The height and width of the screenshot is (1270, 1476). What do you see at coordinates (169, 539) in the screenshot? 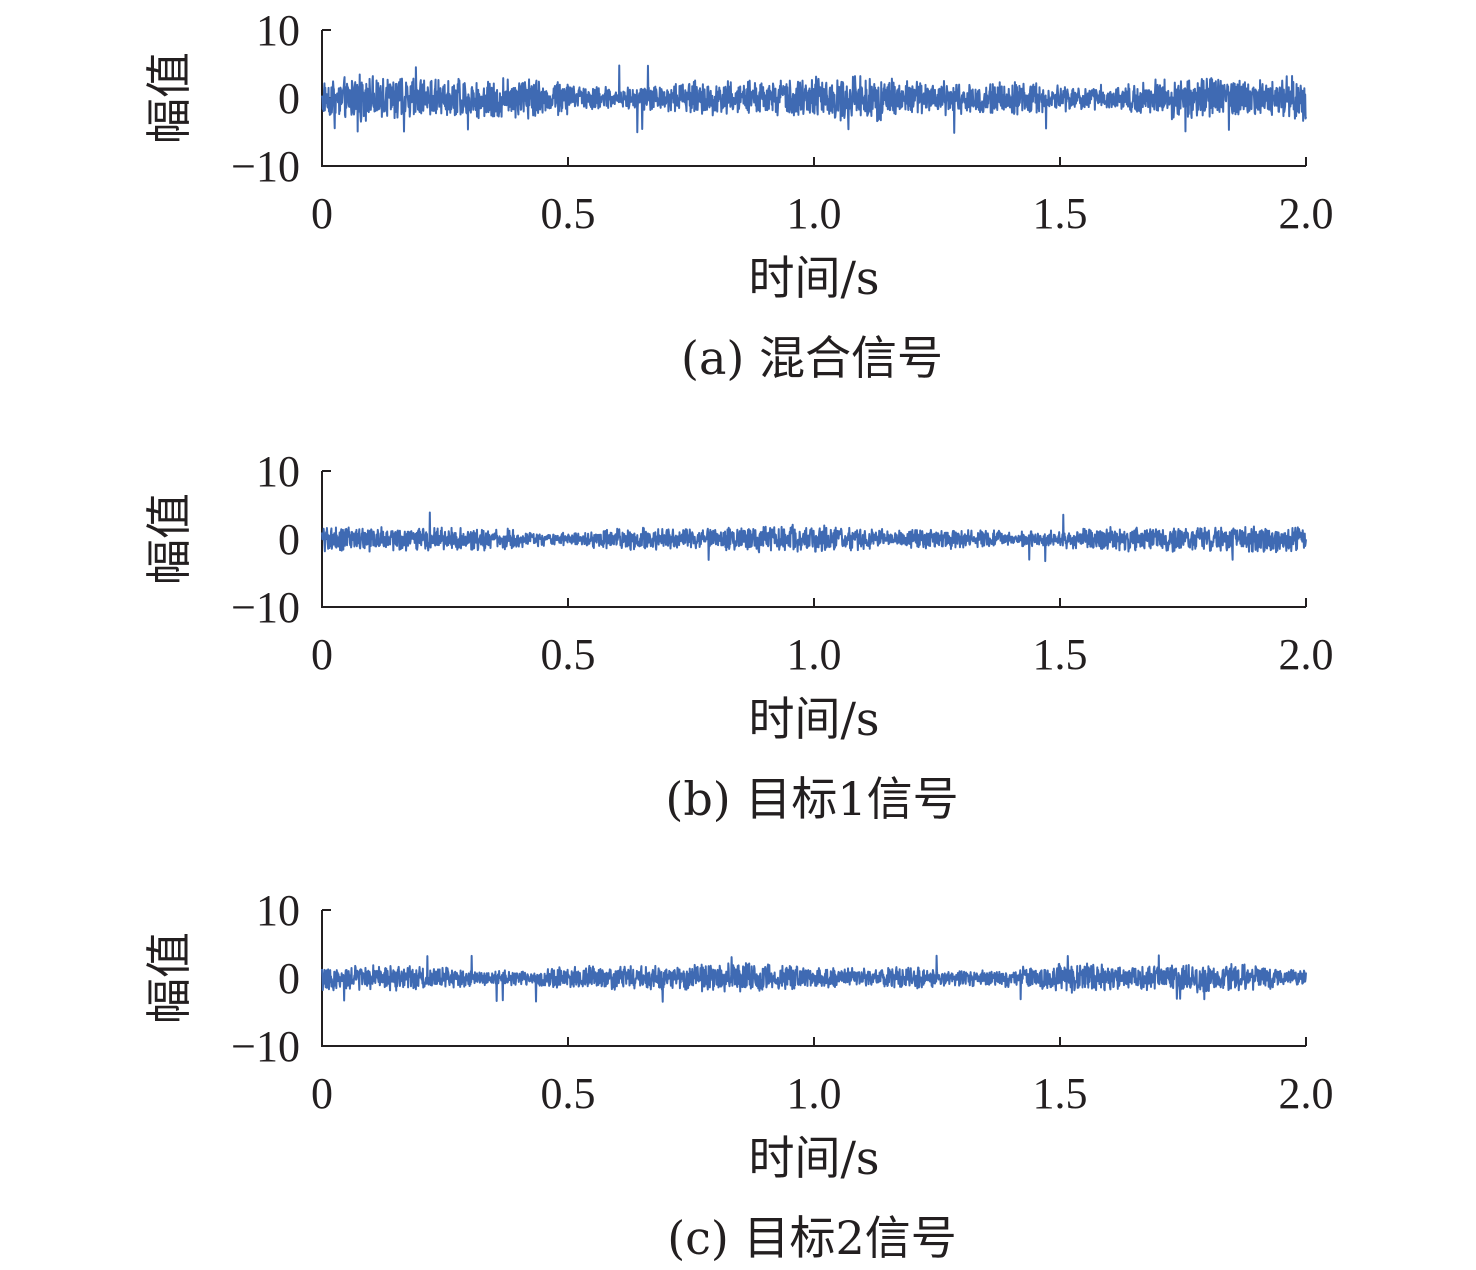
I see `panel-b-y-axis-label: 幅值` at bounding box center [169, 539].